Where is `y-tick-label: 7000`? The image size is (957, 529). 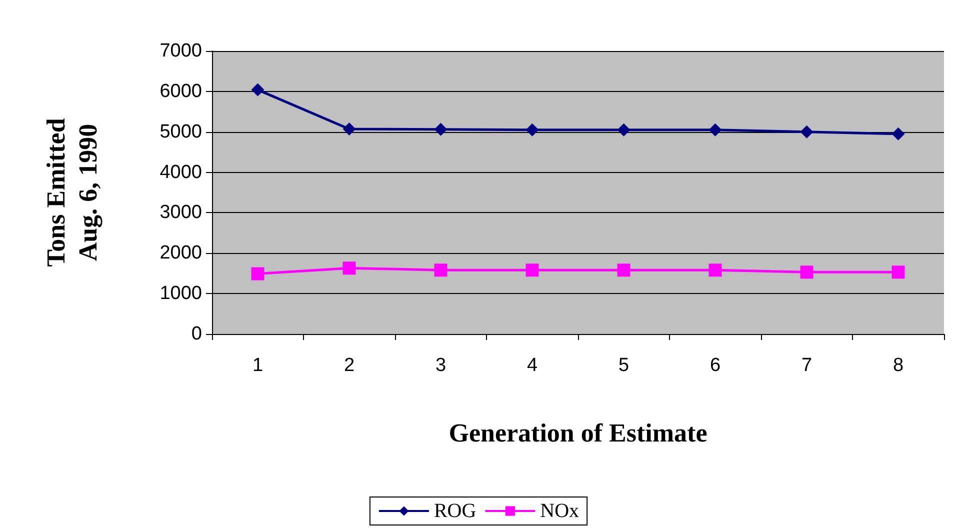 y-tick-label: 7000 is located at coordinates (181, 51).